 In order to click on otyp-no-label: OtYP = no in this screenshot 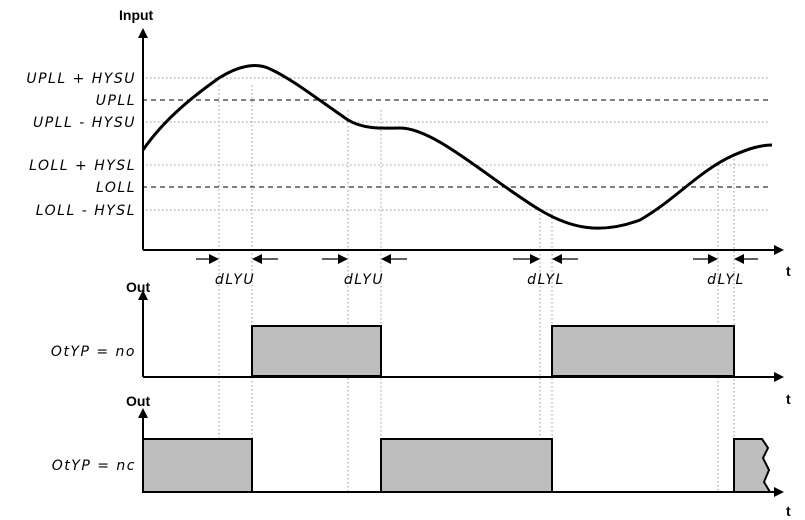, I will do `click(93, 352)`.